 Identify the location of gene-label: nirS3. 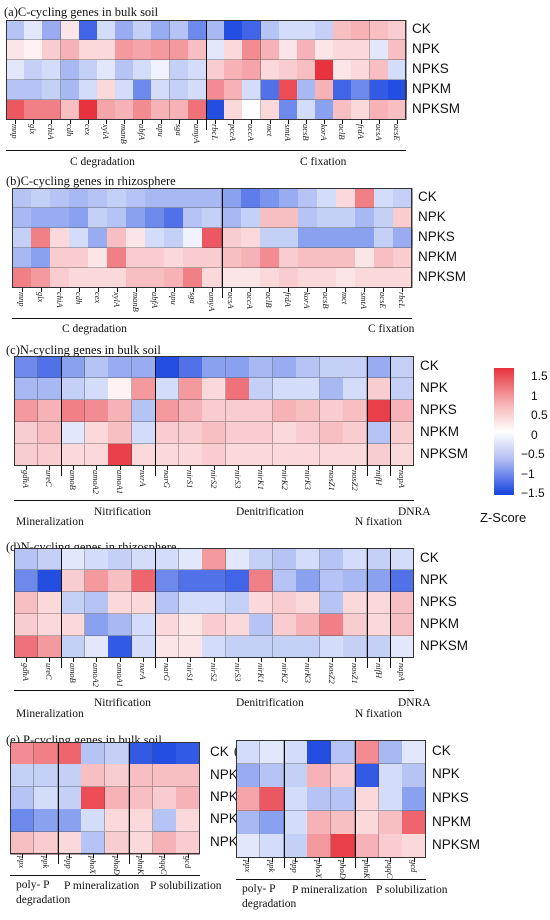
(237, 672).